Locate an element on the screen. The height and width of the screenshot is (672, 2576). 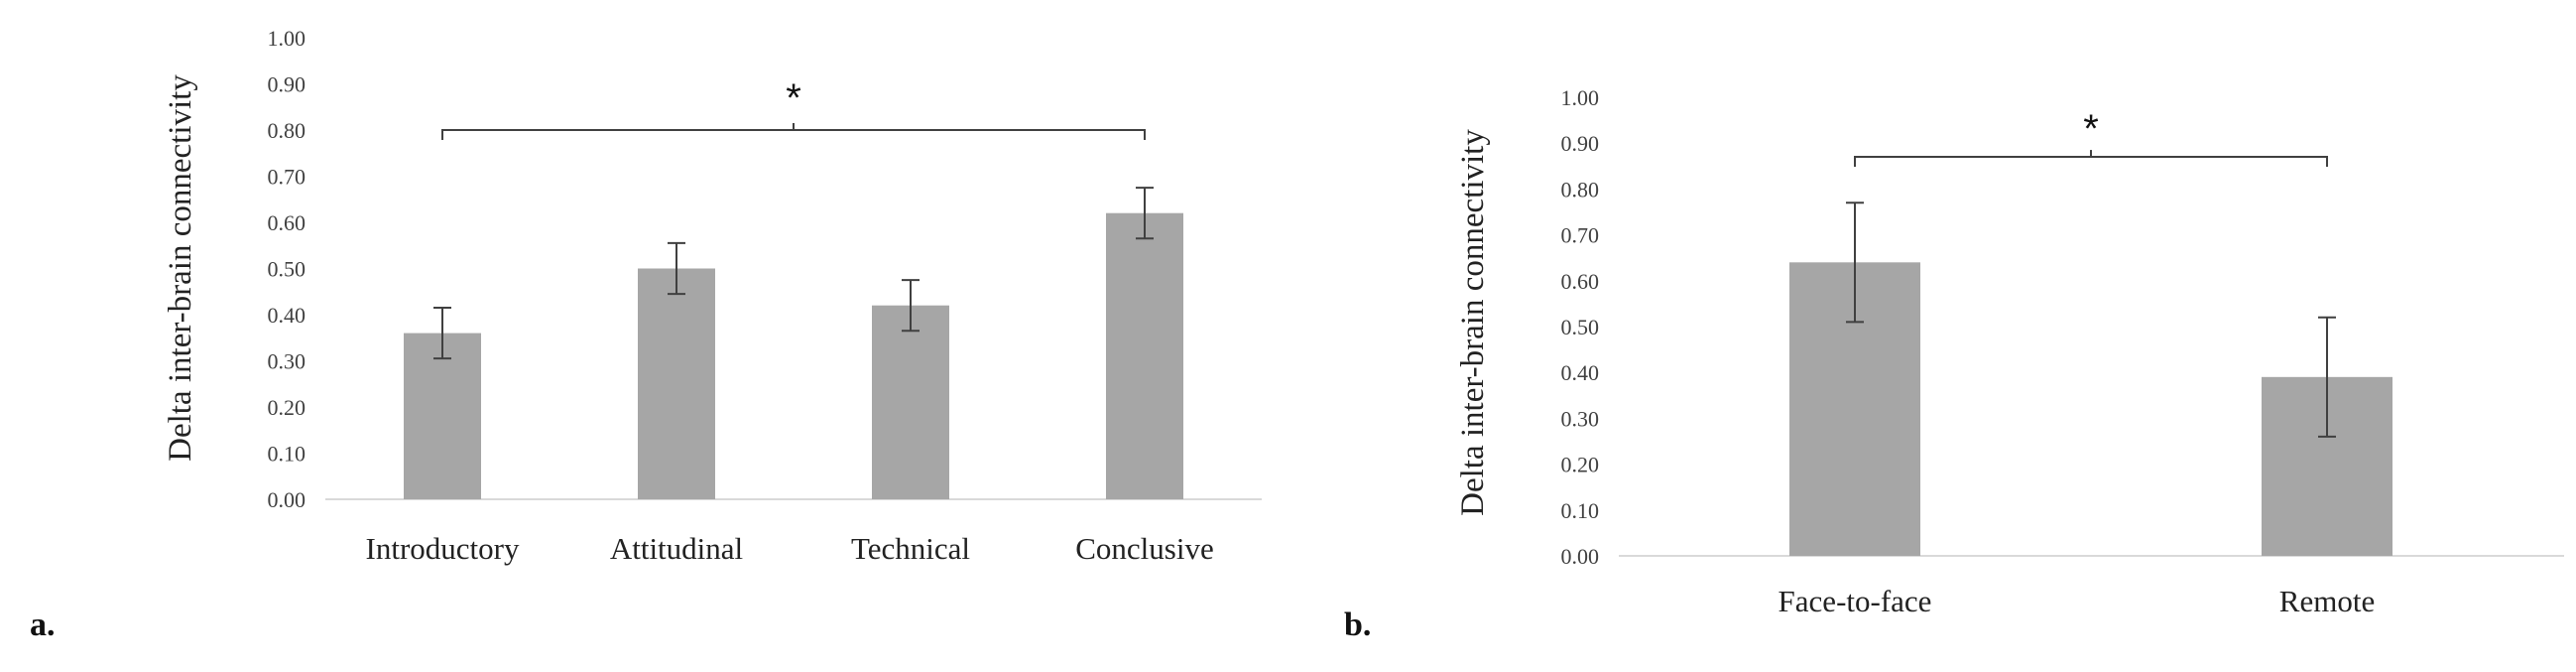
x-tick-label: Face-to-face is located at coordinates (1855, 601).